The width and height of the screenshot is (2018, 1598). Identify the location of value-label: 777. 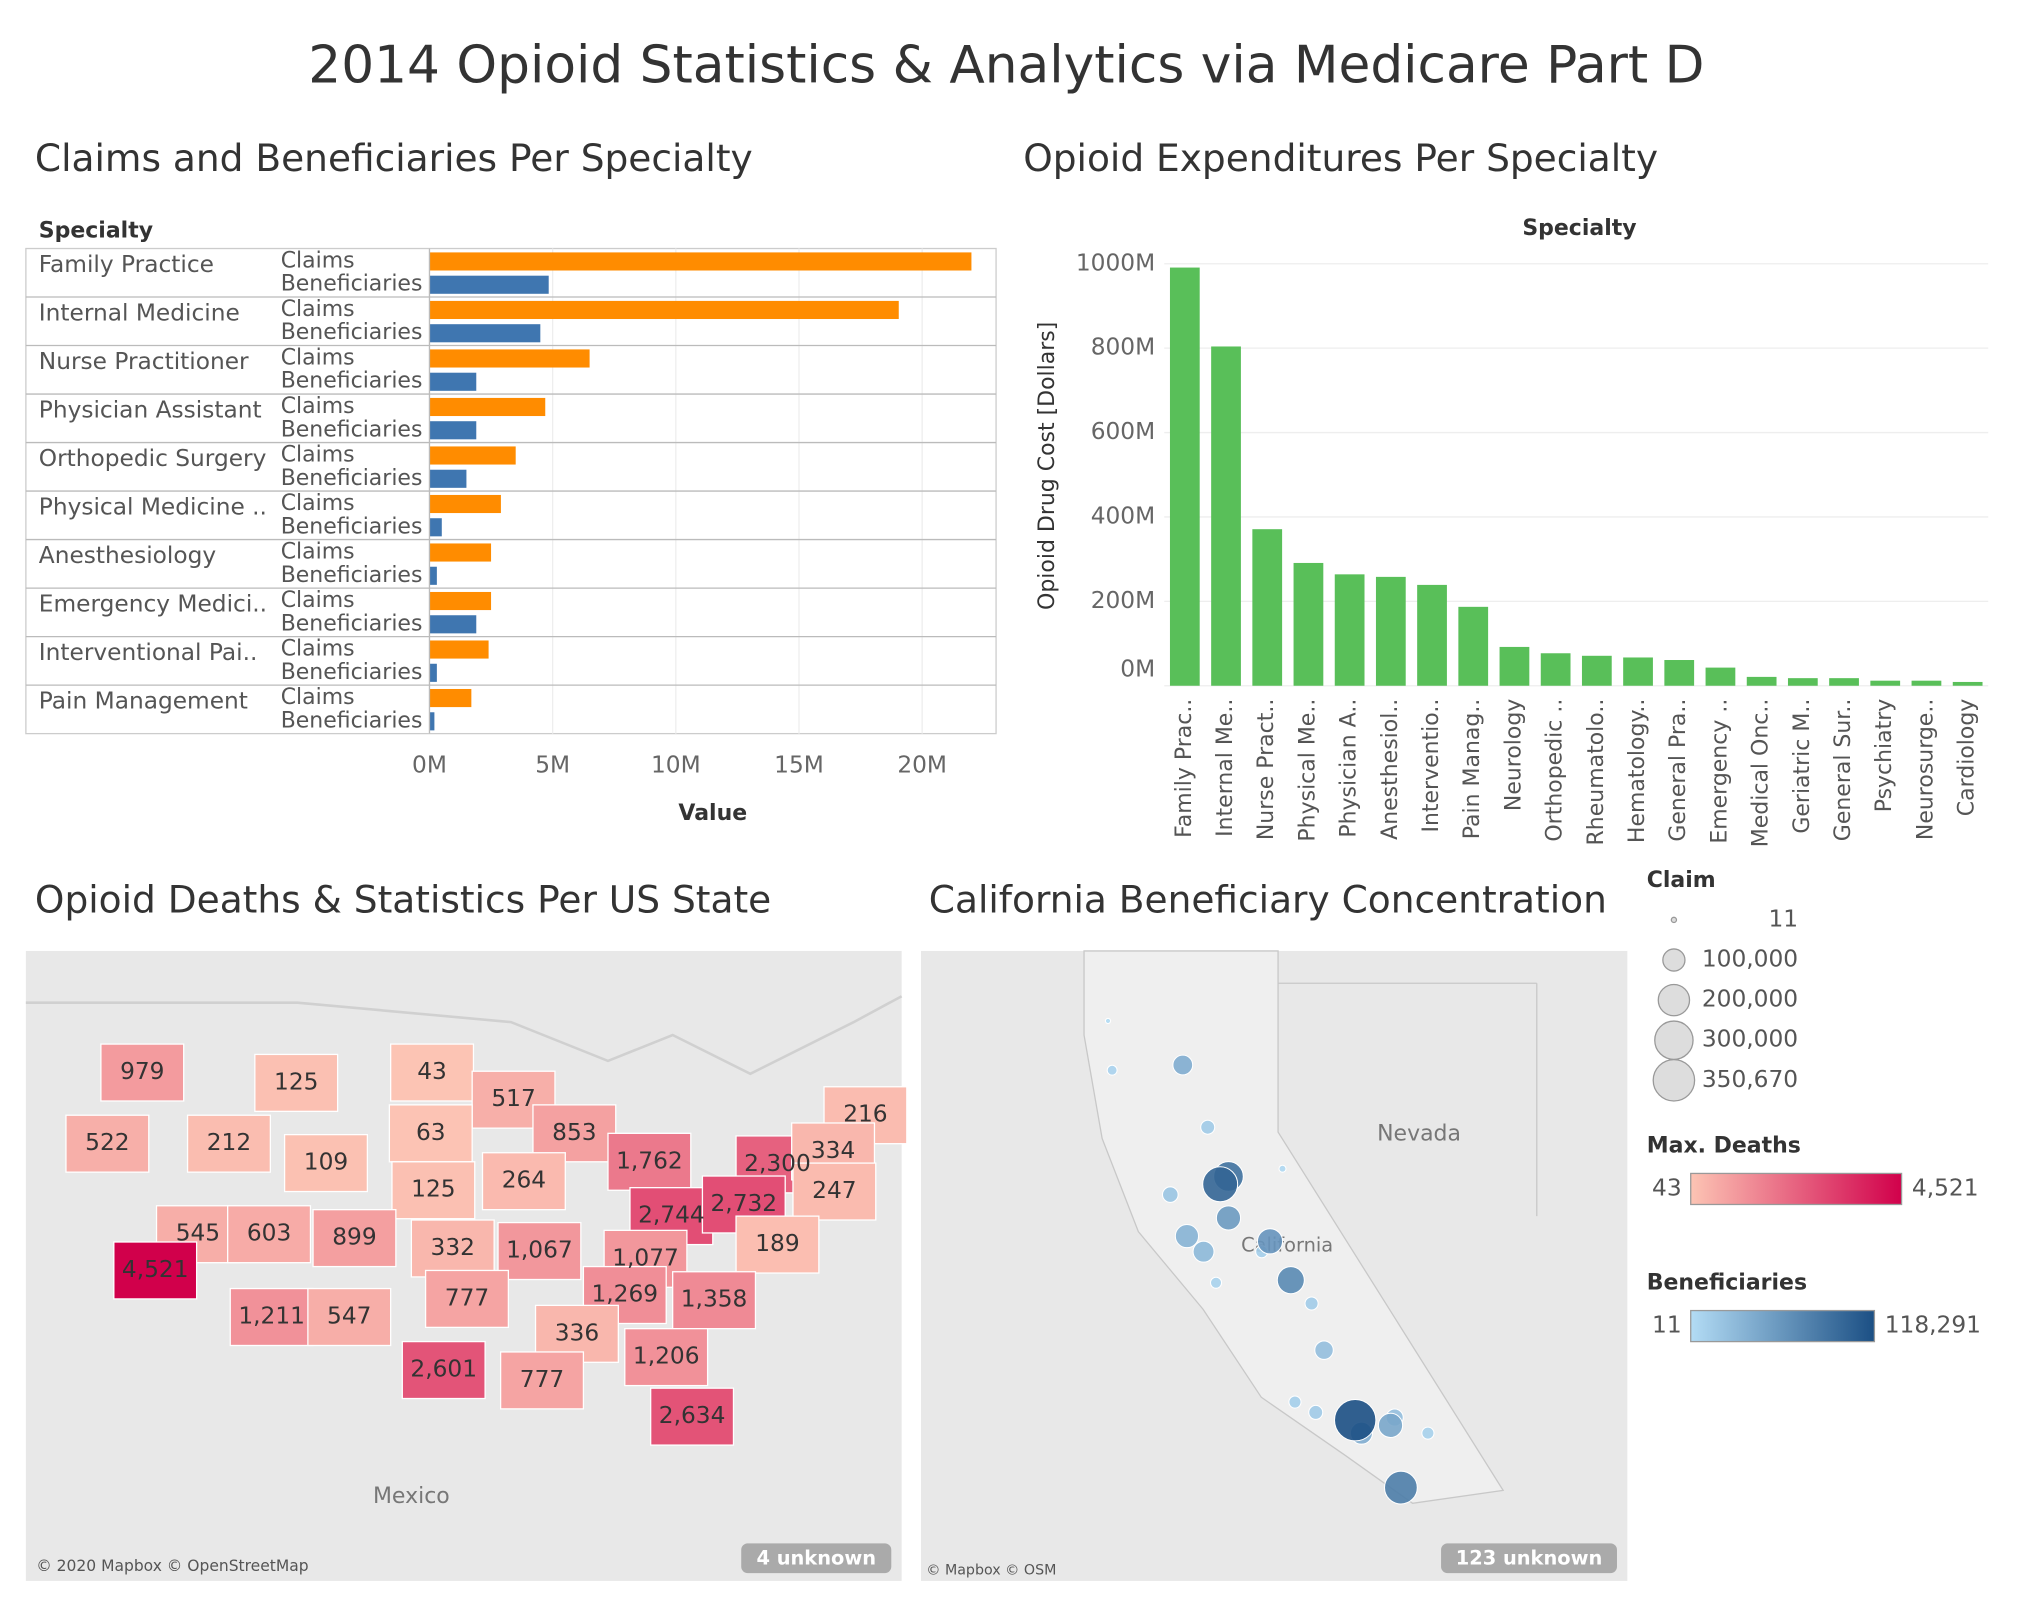
(467, 1297).